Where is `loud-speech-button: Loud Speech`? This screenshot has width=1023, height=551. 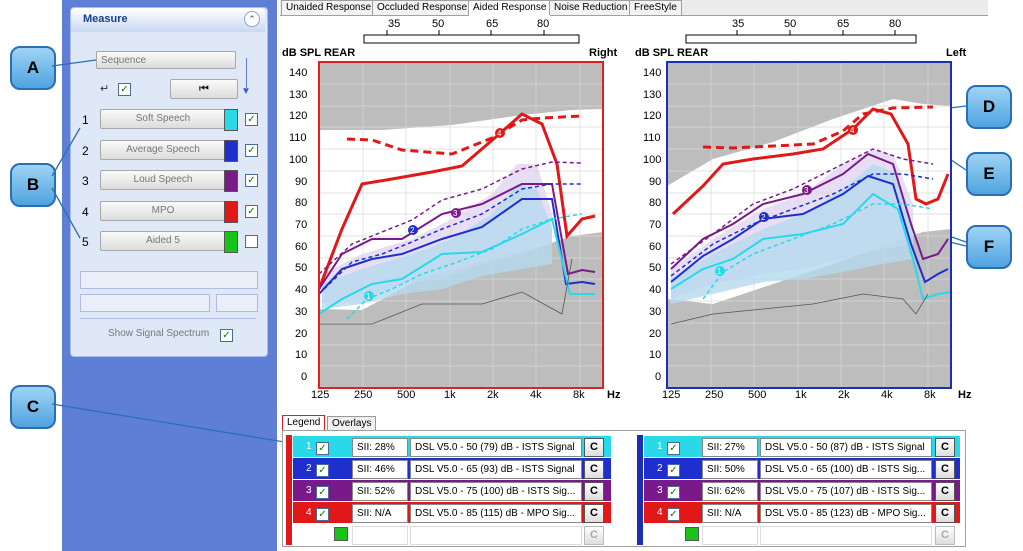 loud-speech-button: Loud Speech is located at coordinates (163, 180).